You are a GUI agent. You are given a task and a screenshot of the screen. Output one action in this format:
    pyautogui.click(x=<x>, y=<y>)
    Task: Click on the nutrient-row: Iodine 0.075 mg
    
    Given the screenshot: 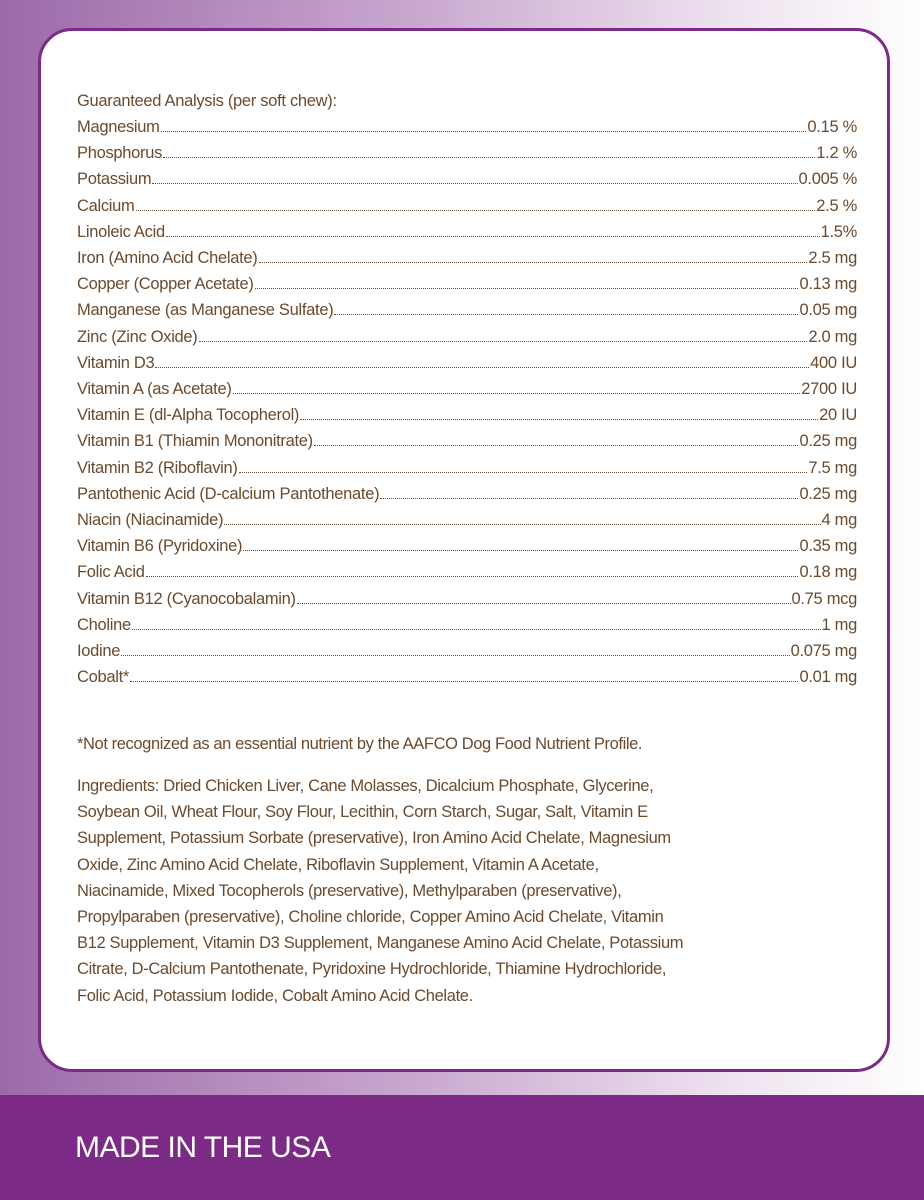 What is the action you would take?
    pyautogui.click(x=467, y=651)
    